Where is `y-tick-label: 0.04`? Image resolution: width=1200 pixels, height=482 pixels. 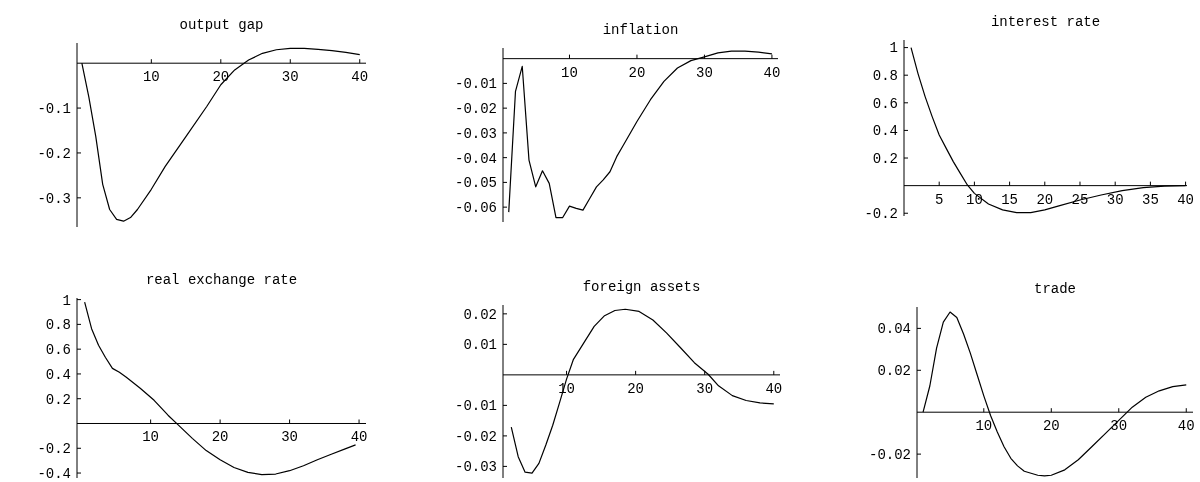 y-tick-label: 0.04 is located at coordinates (894, 329).